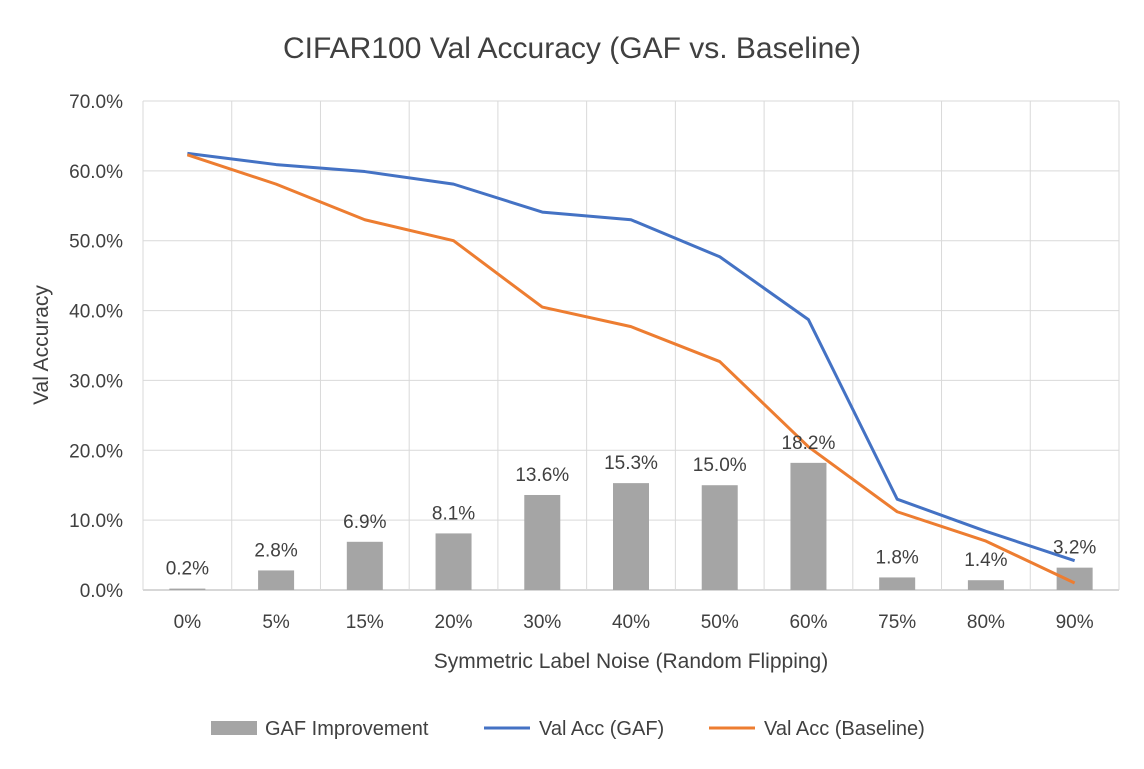 The image size is (1144, 769). I want to click on x-axis-title: Symmetric Label Noise (Random Flipping), so click(631, 661).